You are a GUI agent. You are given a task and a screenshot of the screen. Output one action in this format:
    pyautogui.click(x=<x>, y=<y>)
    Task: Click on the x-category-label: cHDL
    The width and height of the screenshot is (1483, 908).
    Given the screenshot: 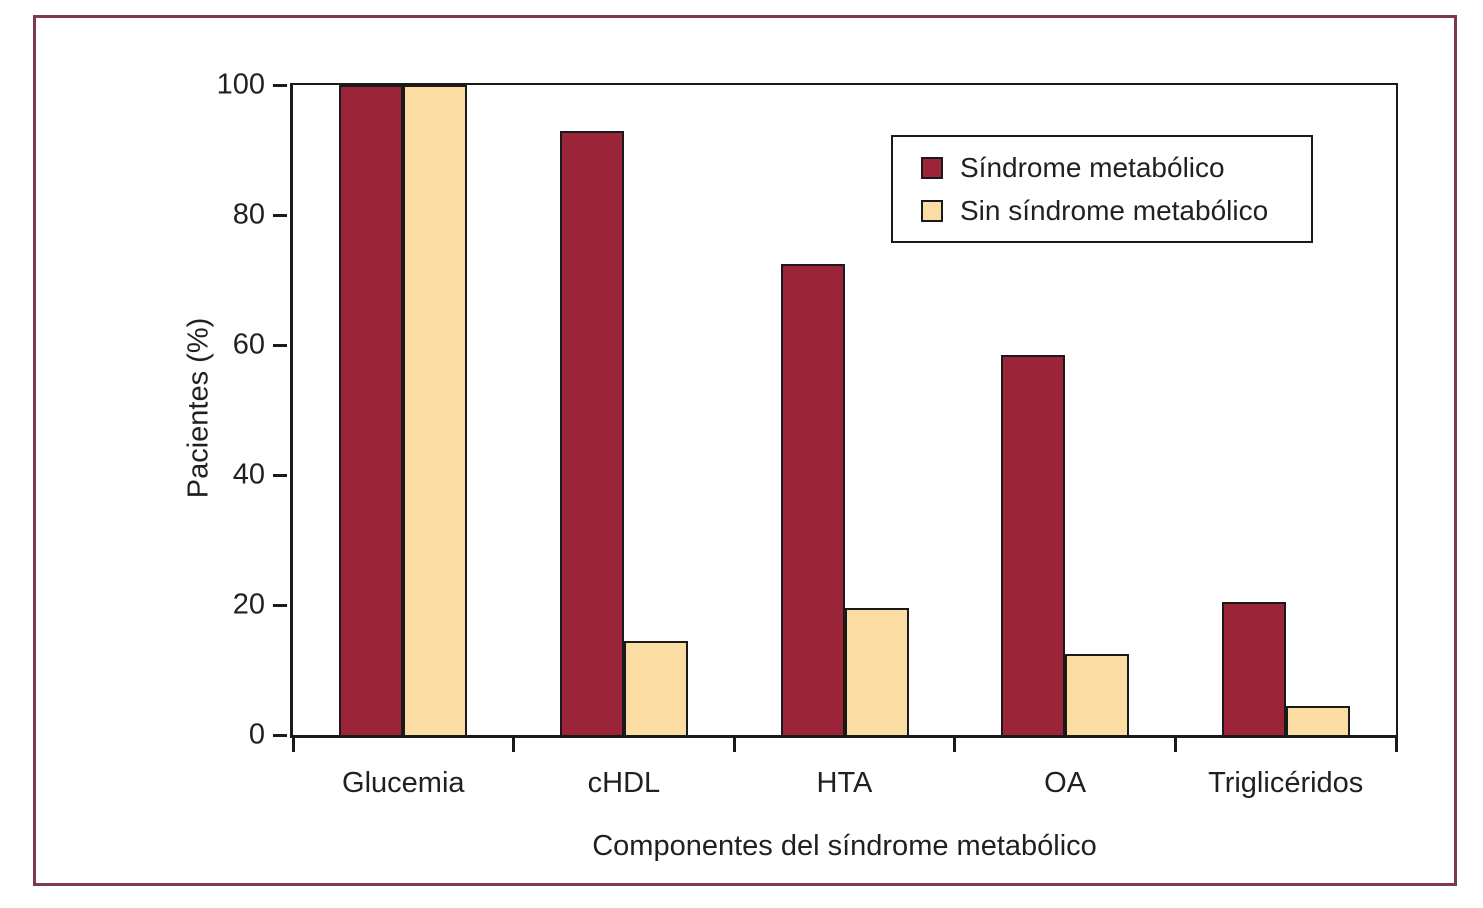 What is the action you would take?
    pyautogui.click(x=624, y=783)
    